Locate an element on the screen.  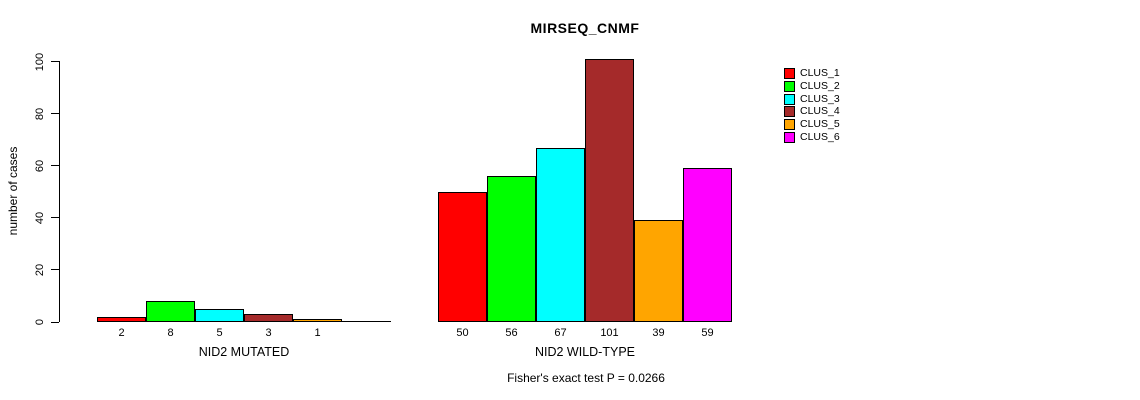
legend-item: CLUS_2 is located at coordinates (812, 85).